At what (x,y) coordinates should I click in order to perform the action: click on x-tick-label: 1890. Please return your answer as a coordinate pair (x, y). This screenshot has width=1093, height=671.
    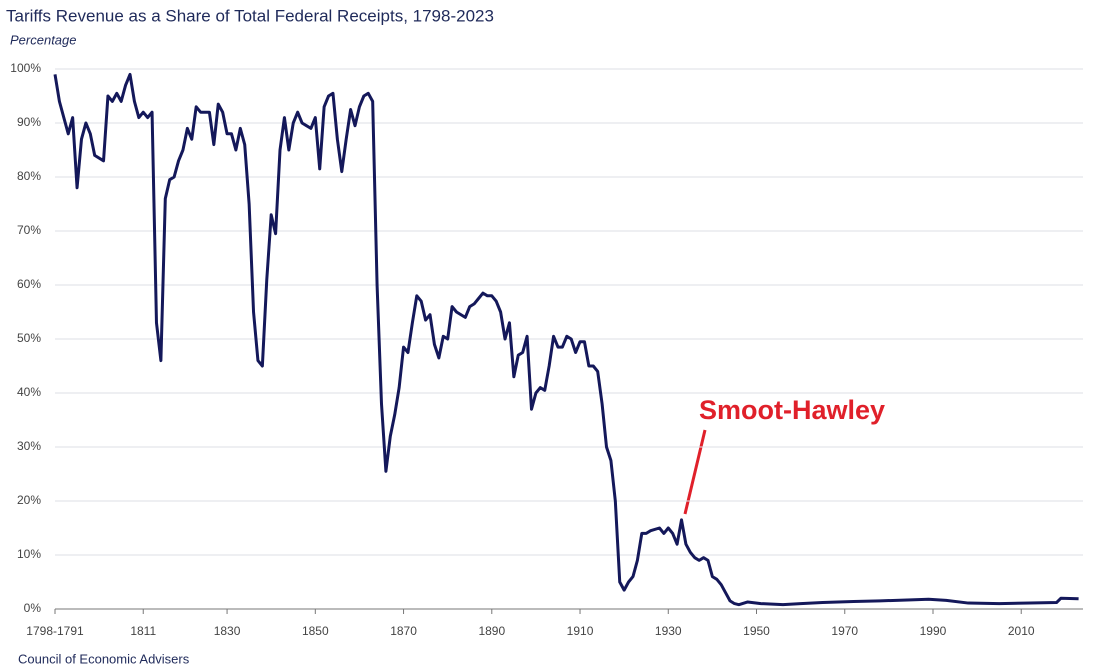
    Looking at the image, I should click on (491, 631).